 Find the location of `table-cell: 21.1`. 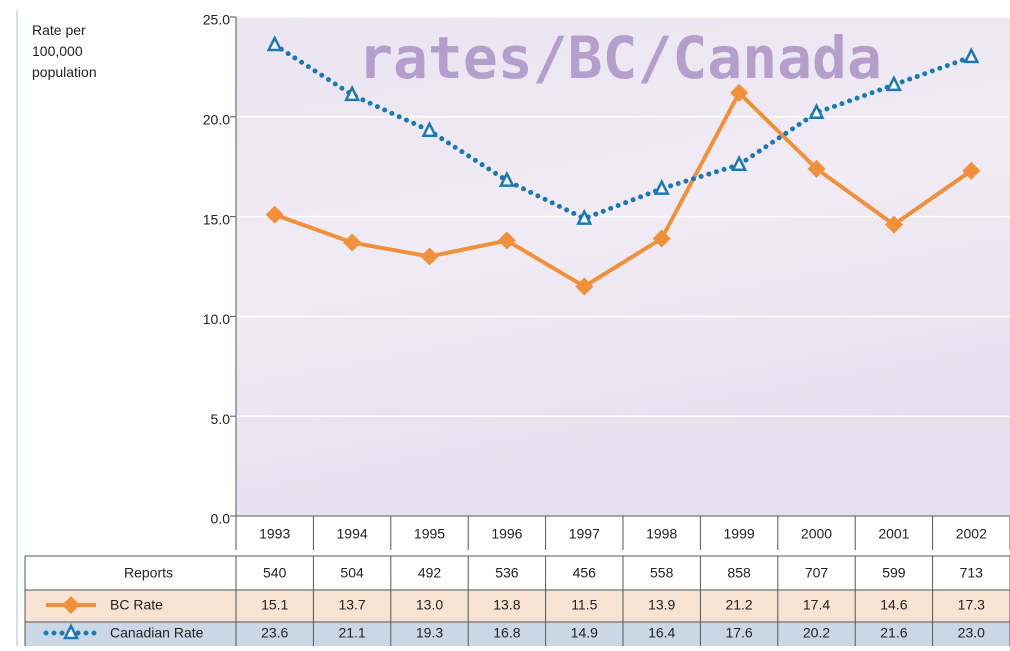

table-cell: 21.1 is located at coordinates (351, 633).